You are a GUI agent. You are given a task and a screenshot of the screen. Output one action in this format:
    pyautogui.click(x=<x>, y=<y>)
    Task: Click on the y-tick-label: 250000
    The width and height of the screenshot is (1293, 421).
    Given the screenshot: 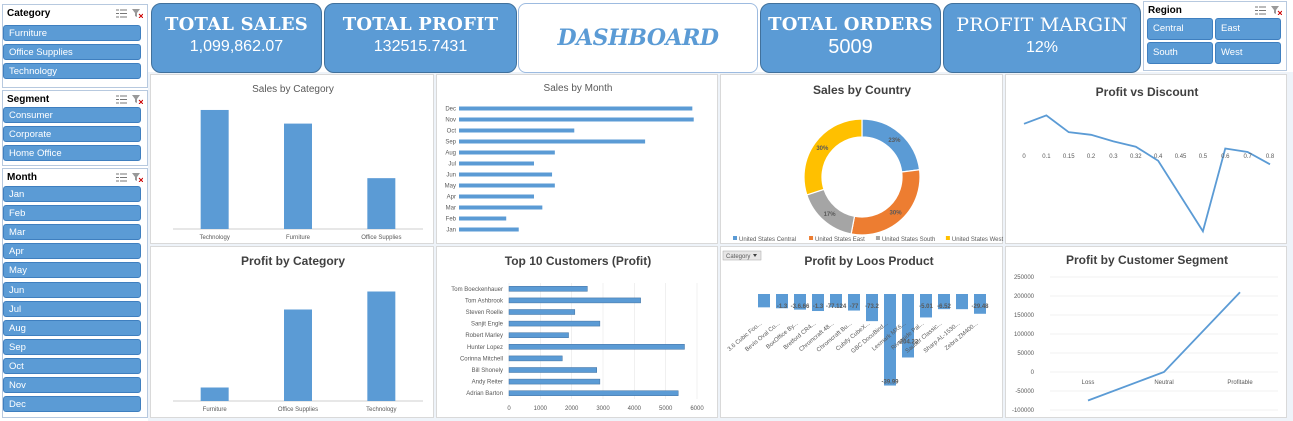 What is the action you would take?
    pyautogui.click(x=1024, y=278)
    